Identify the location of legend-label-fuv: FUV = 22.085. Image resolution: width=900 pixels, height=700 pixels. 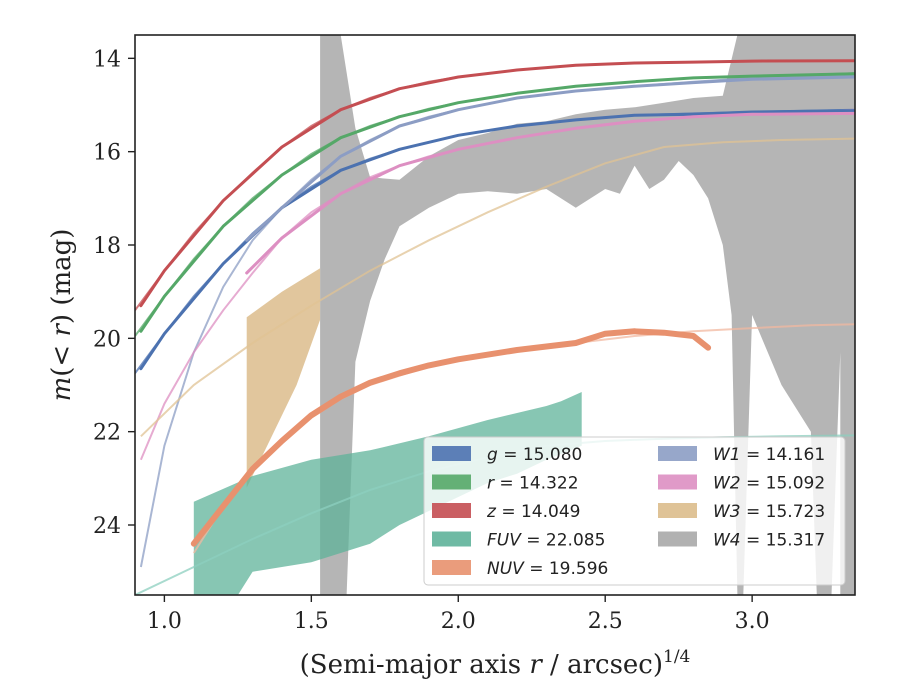
(546, 541).